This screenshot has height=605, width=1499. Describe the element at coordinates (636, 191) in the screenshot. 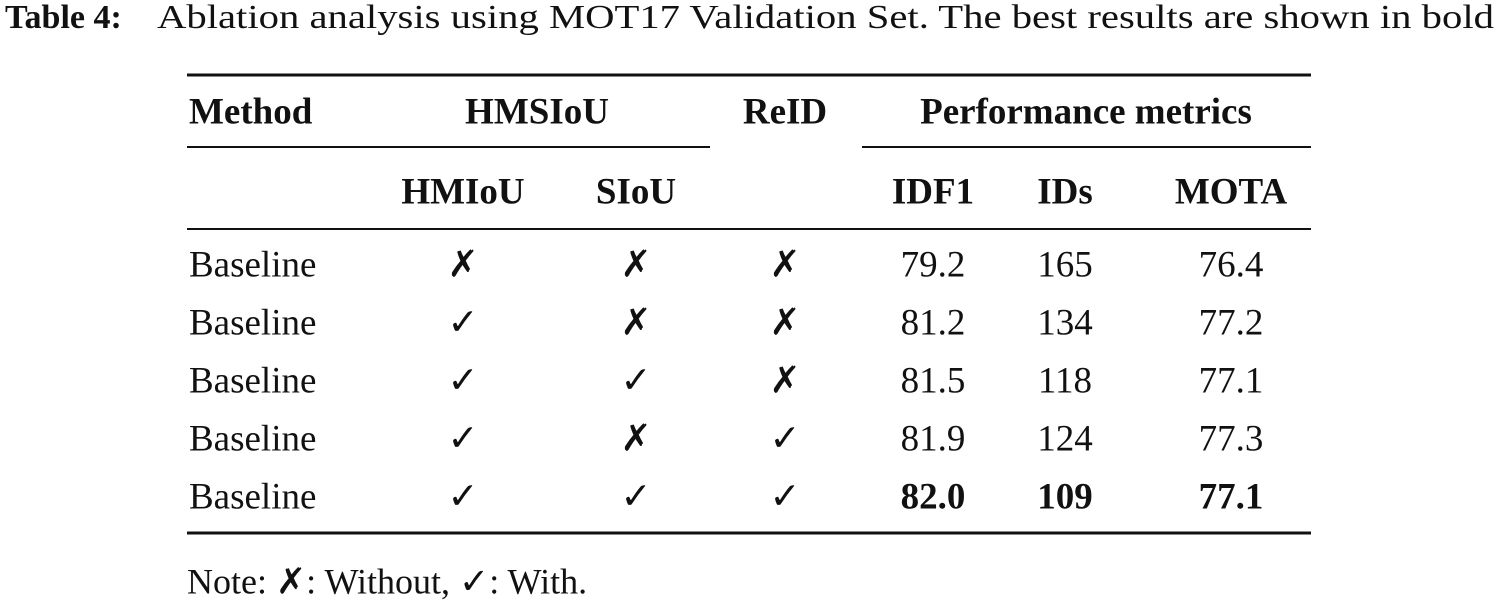

I see `subheader-cell: SIoU` at that location.